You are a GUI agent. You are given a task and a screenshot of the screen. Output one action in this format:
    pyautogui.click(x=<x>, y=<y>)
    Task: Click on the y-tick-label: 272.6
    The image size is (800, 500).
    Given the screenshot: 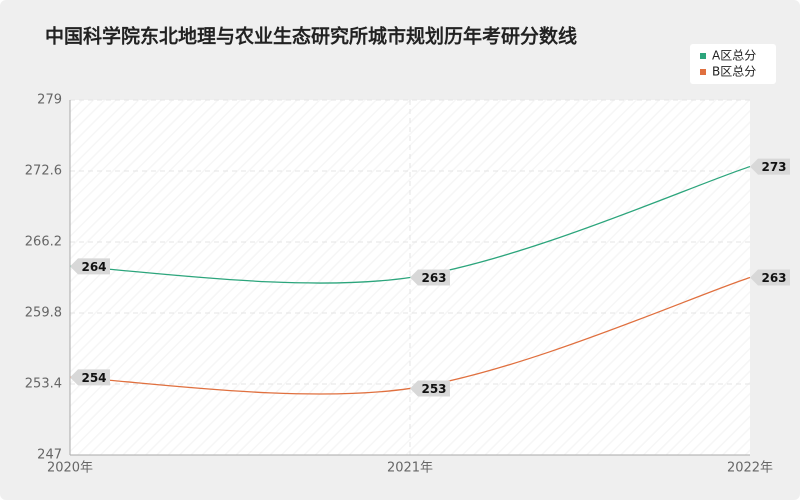 What is the action you would take?
    pyautogui.click(x=43, y=171)
    